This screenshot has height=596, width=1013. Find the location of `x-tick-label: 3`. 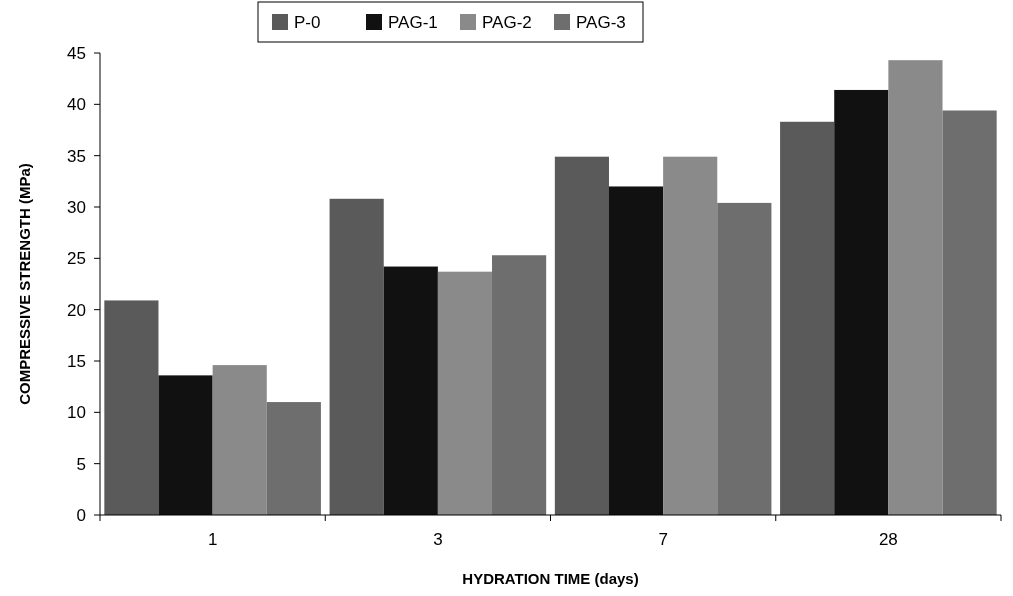

x-tick-label: 3 is located at coordinates (438, 539).